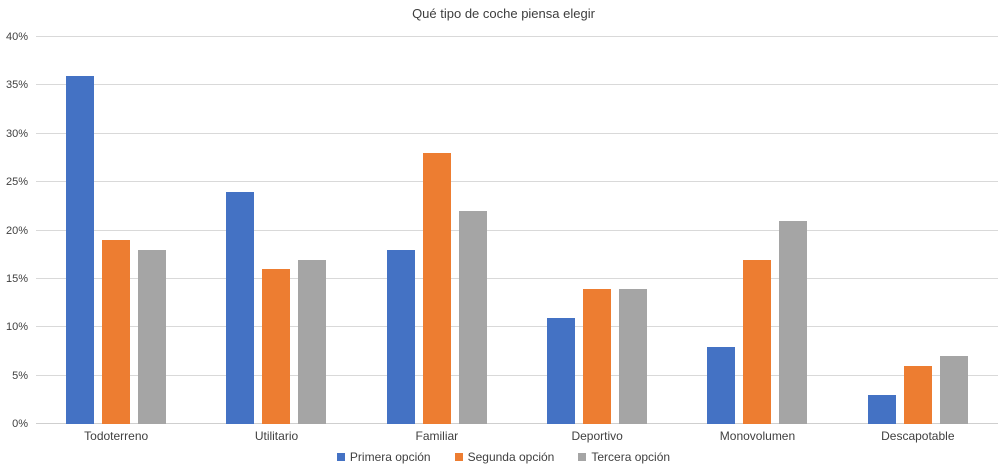  Describe the element at coordinates (437, 436) in the screenshot. I see `x-tick-label-familiar: Familiar` at that location.